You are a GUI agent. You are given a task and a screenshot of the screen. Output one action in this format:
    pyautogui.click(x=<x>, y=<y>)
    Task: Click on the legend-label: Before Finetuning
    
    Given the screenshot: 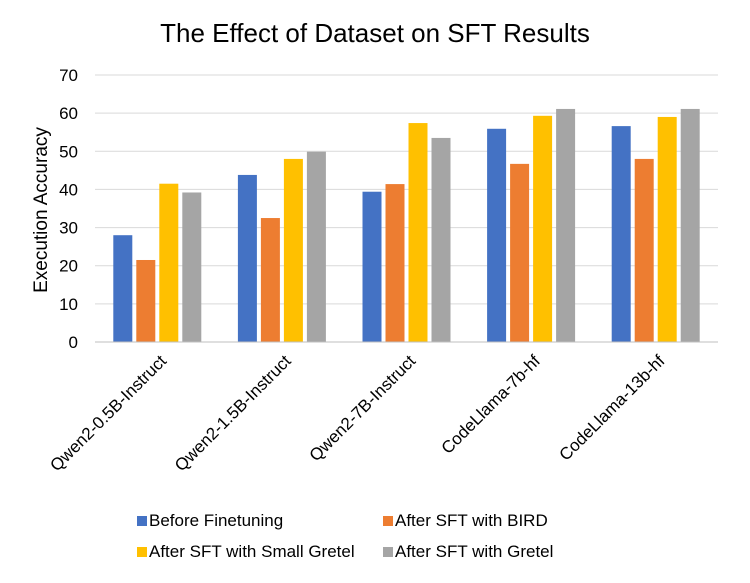 What is the action you would take?
    pyautogui.click(x=216, y=520)
    